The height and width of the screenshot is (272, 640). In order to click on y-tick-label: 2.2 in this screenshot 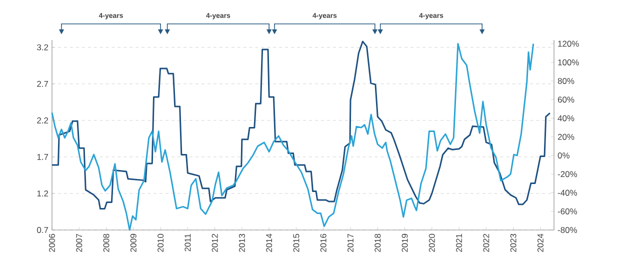, I will do `click(42, 120)`.